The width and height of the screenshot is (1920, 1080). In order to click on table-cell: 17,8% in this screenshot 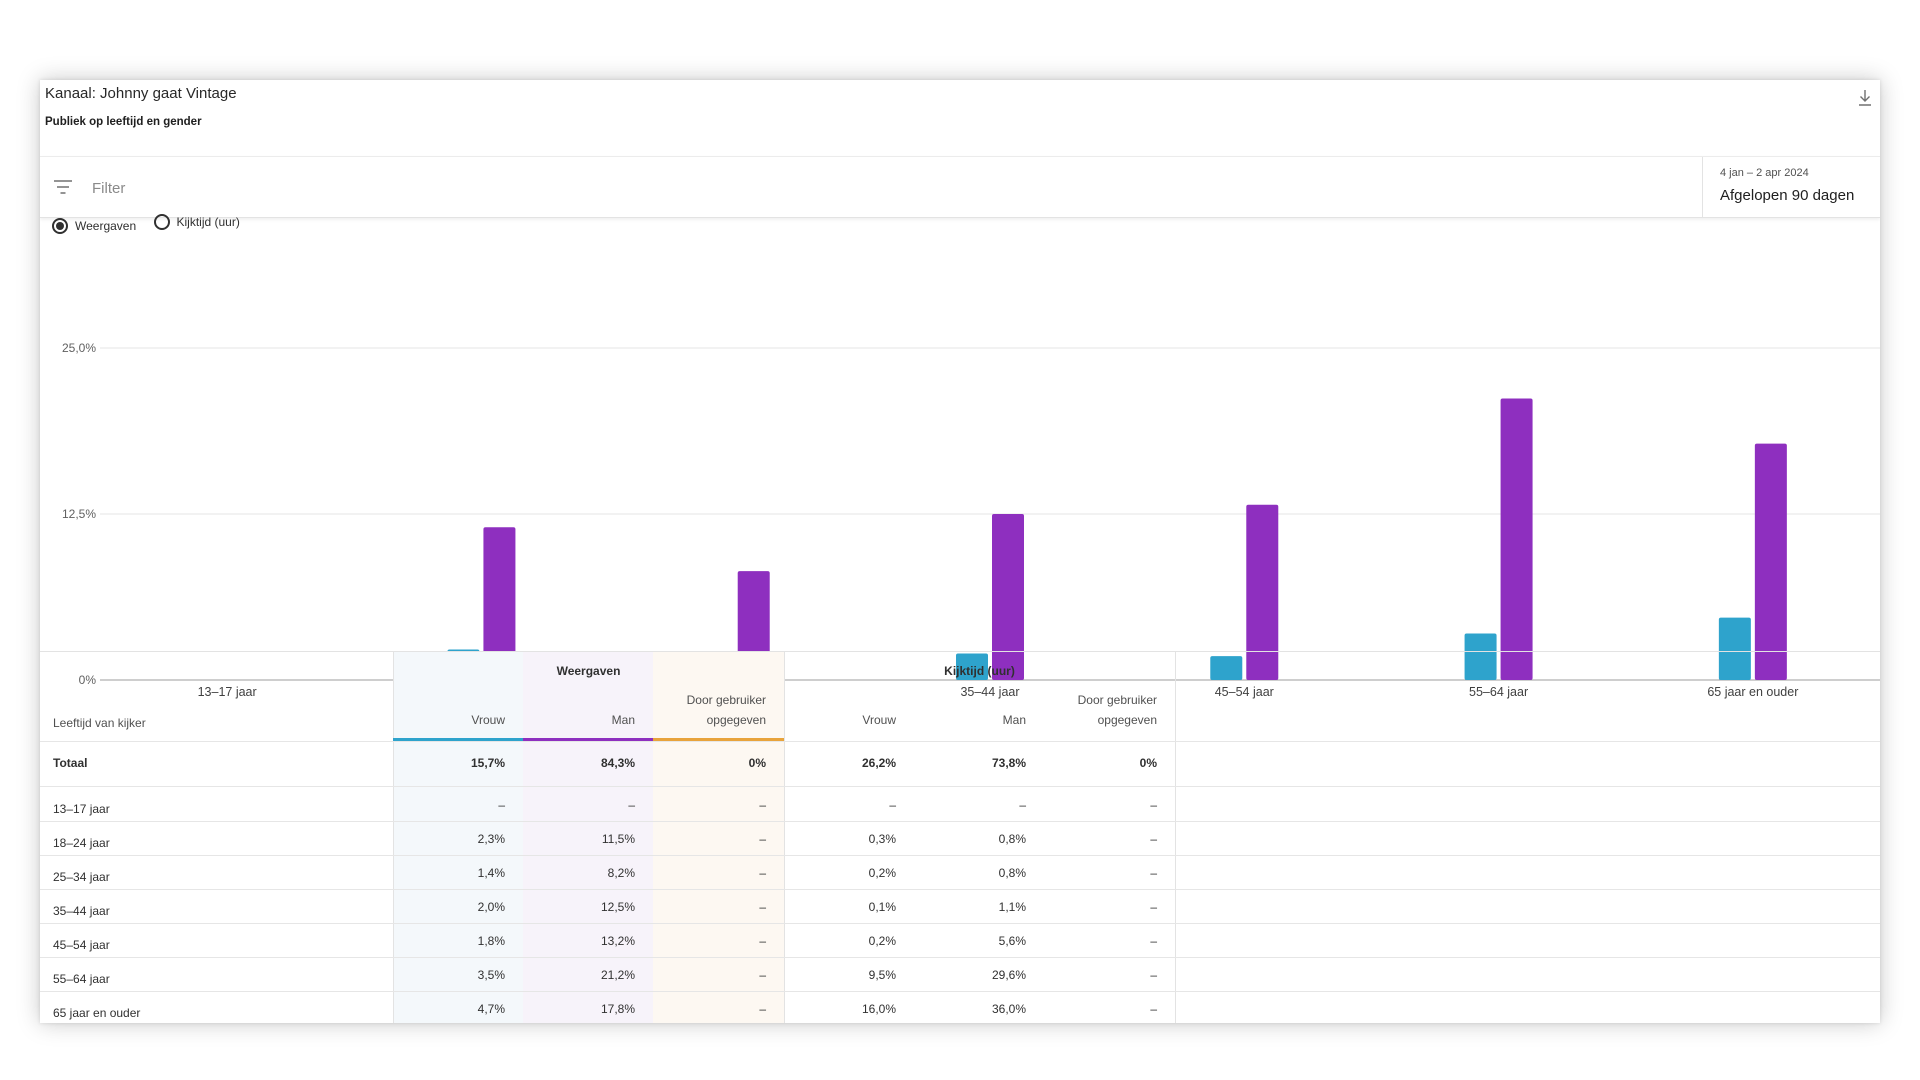, I will do `click(617, 1009)`.